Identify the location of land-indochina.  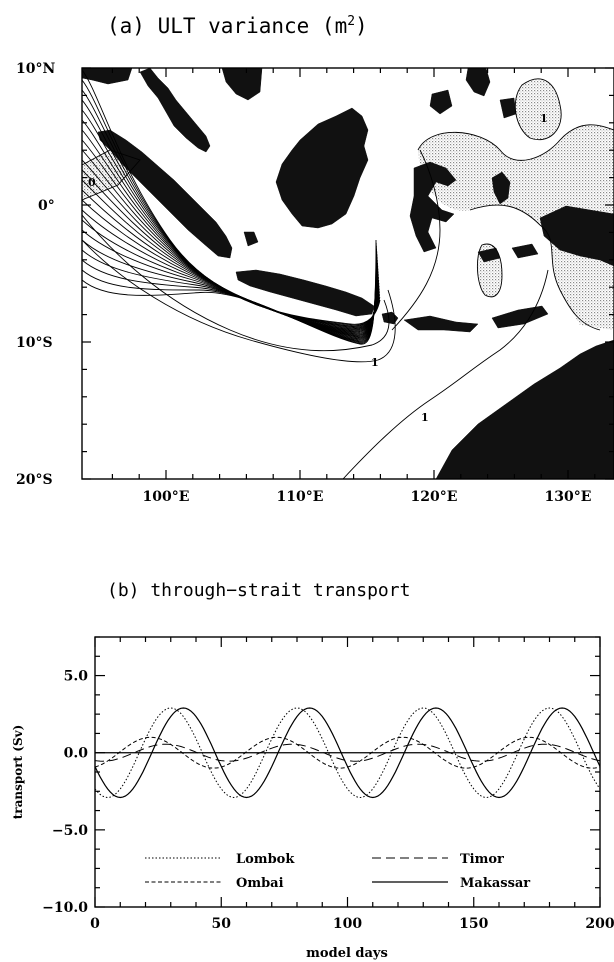
(242, 84).